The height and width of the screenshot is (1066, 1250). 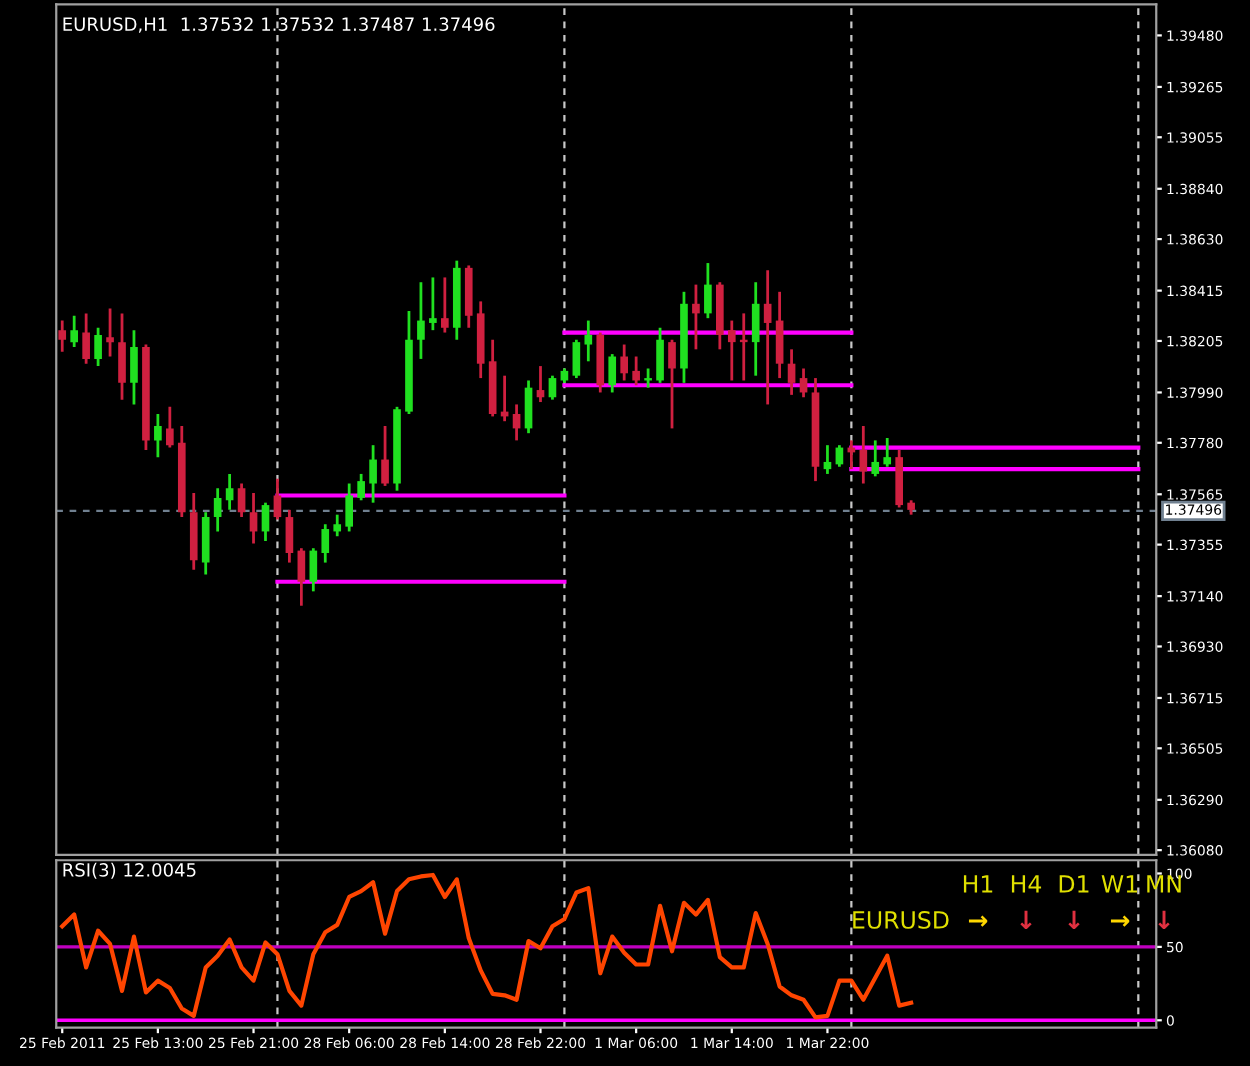 I want to click on text: EURUSD,H1 1.37532 1.37532 1.37487 1.37496, so click(x=279, y=25).